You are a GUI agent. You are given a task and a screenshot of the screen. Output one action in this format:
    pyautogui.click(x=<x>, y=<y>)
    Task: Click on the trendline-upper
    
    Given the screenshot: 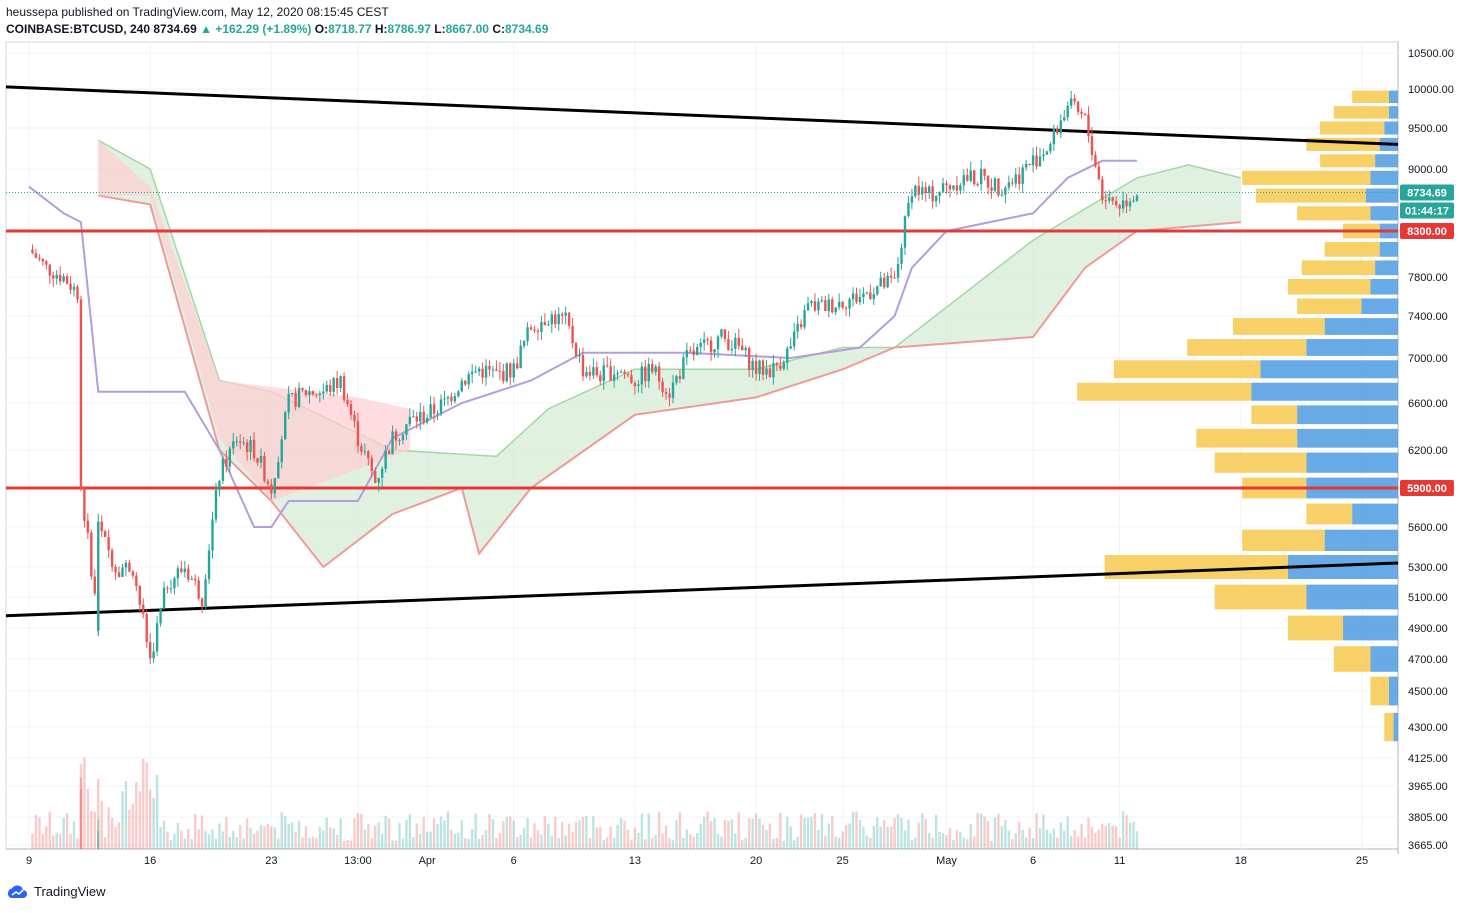 What is the action you would take?
    pyautogui.click(x=702, y=115)
    